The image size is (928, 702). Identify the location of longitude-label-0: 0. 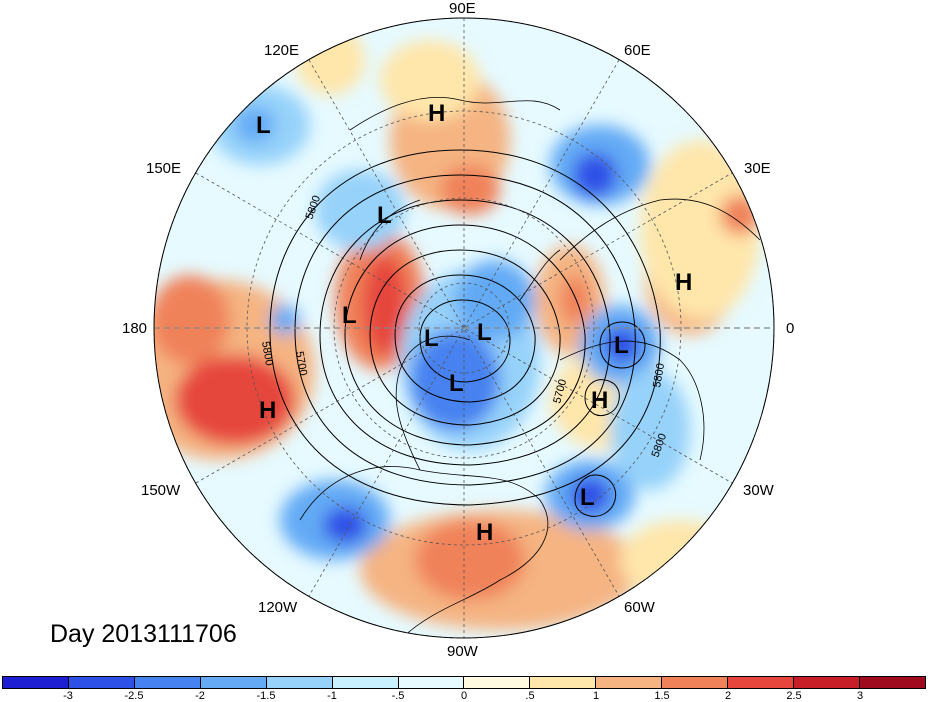
(790, 328).